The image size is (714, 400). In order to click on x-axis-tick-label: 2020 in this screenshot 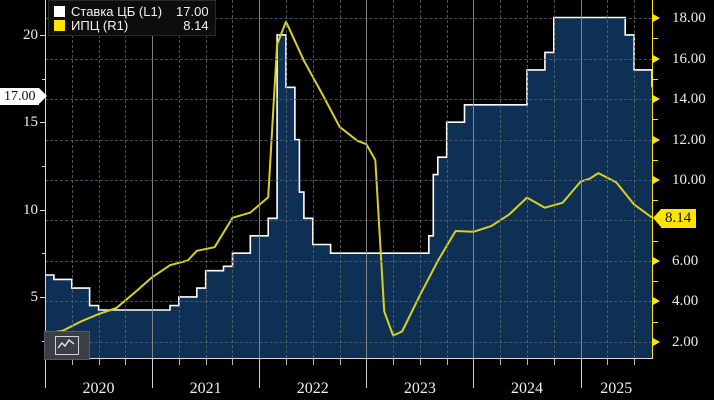, I will do `click(98, 388)`.